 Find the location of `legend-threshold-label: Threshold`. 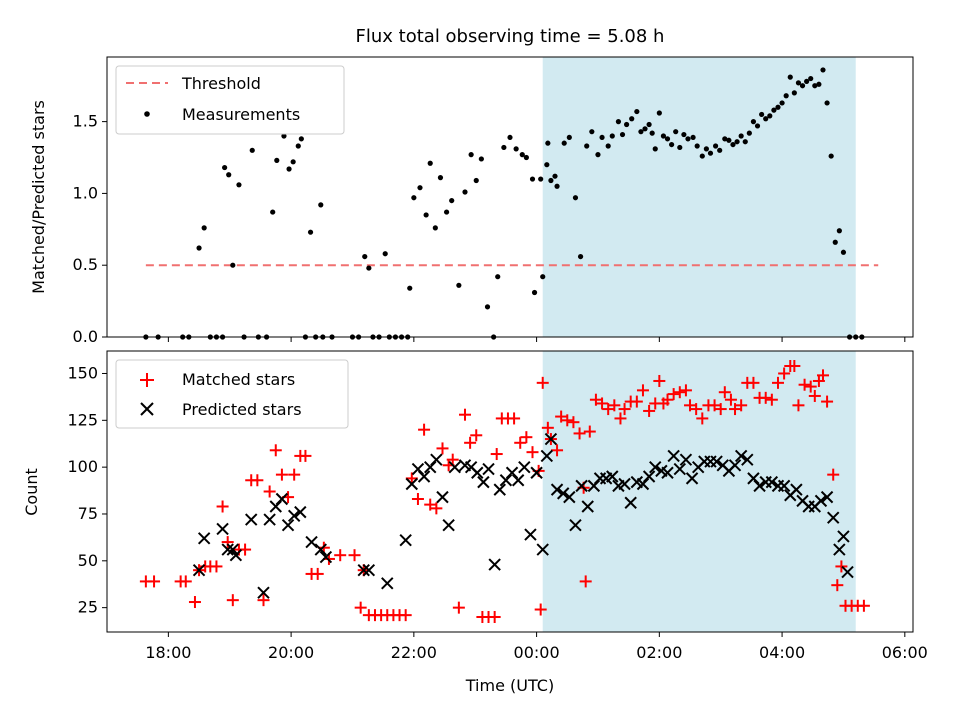

legend-threshold-label: Threshold is located at coordinates (221, 83).